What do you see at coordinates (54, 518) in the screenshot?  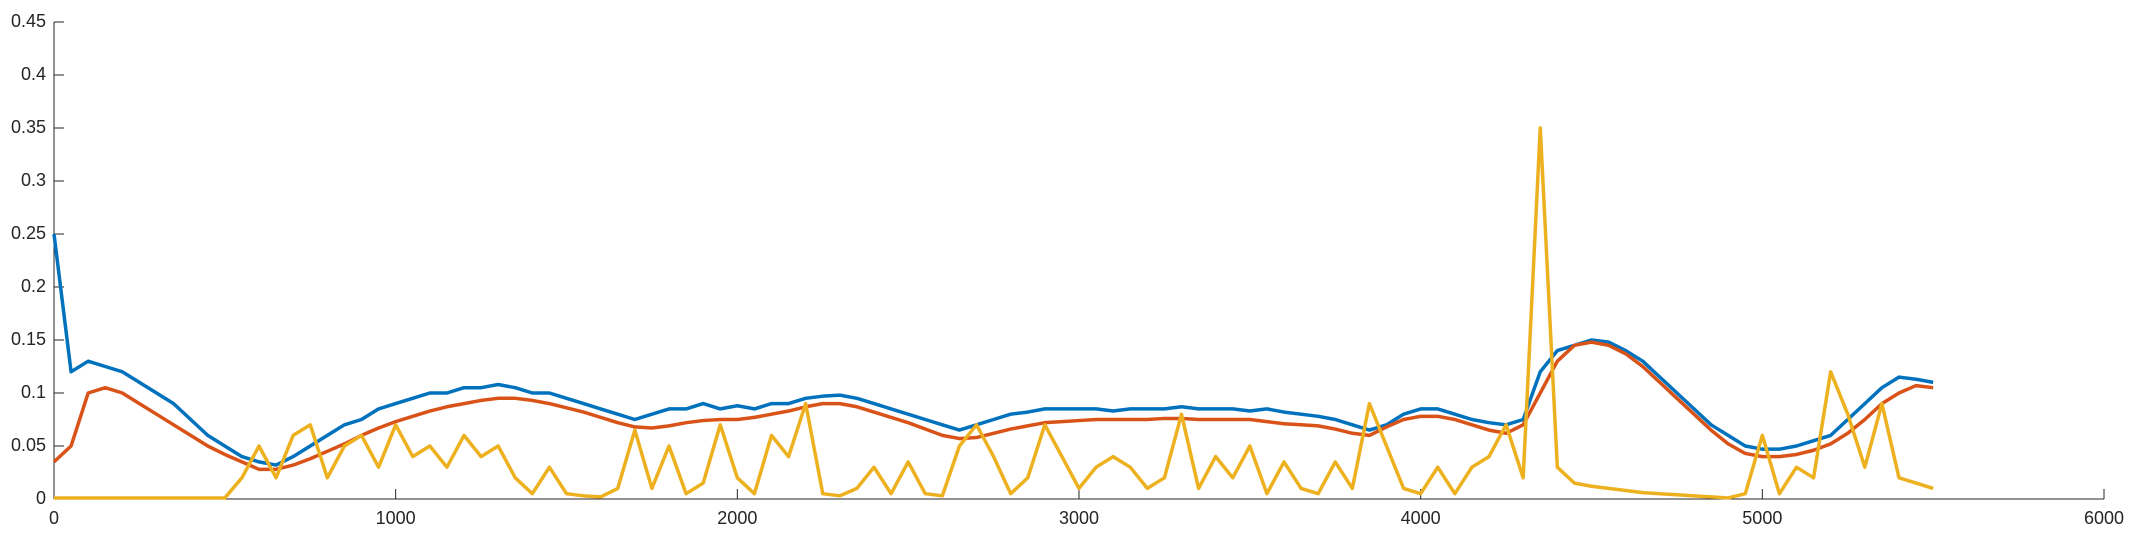 I see `x-tick-label: 0` at bounding box center [54, 518].